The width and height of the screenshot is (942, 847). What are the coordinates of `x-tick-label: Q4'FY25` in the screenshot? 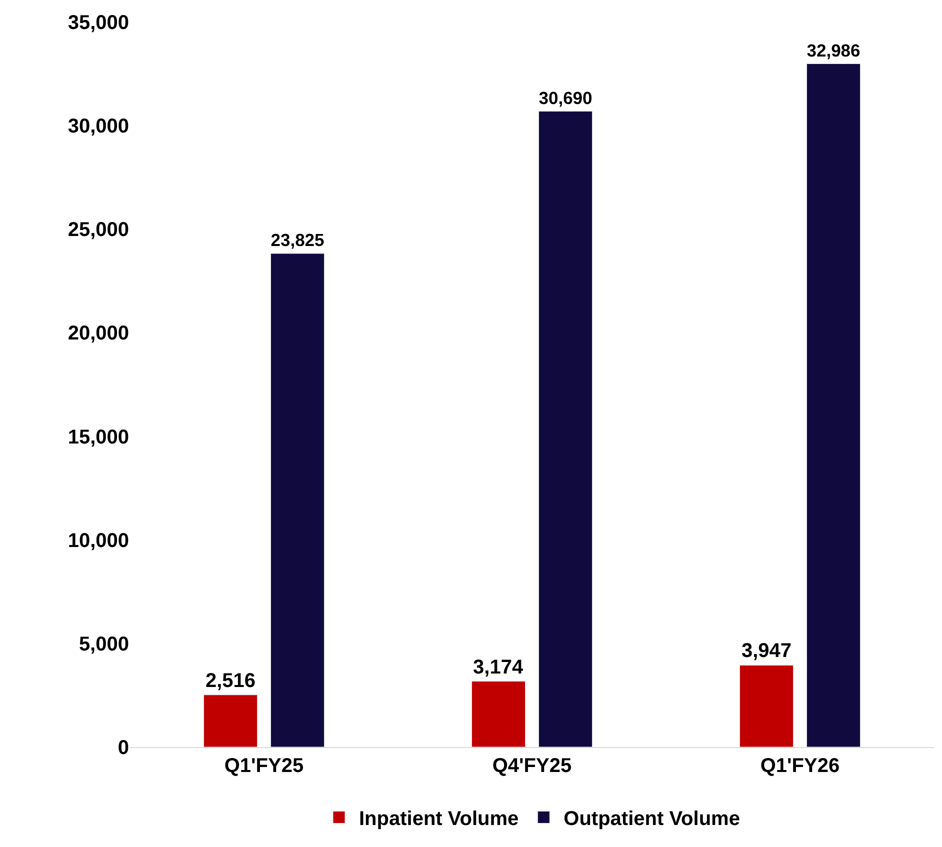 It's located at (532, 766).